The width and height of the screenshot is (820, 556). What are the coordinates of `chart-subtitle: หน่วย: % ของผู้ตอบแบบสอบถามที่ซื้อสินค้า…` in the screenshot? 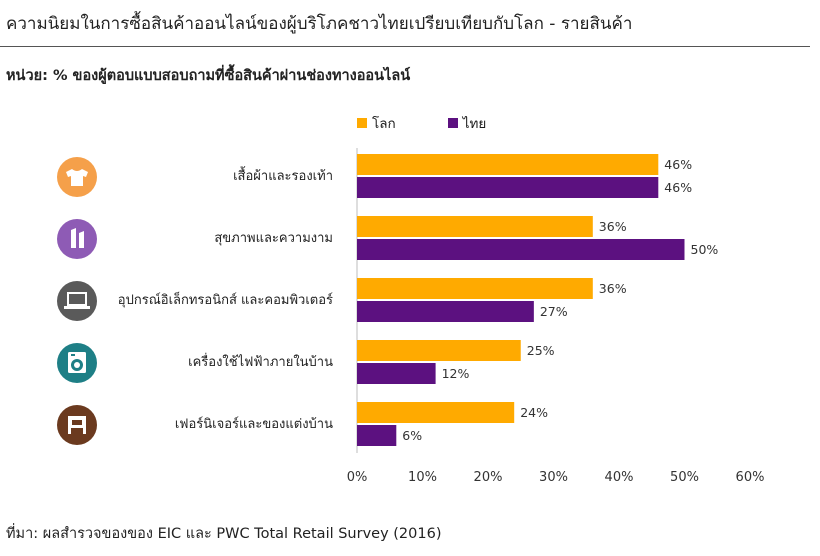 It's located at (208, 76).